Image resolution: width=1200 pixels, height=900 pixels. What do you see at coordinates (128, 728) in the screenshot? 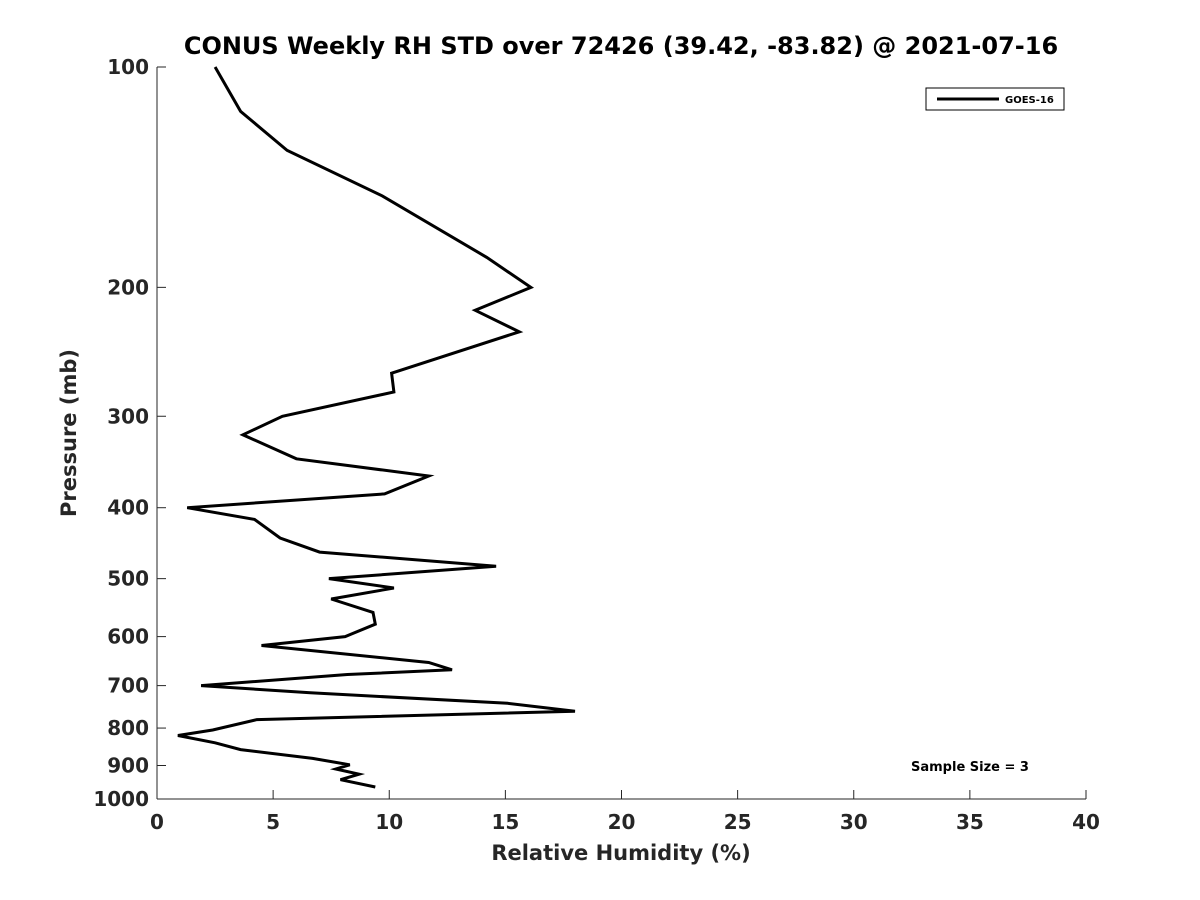
I see `y-tick-label: 800` at bounding box center [128, 728].